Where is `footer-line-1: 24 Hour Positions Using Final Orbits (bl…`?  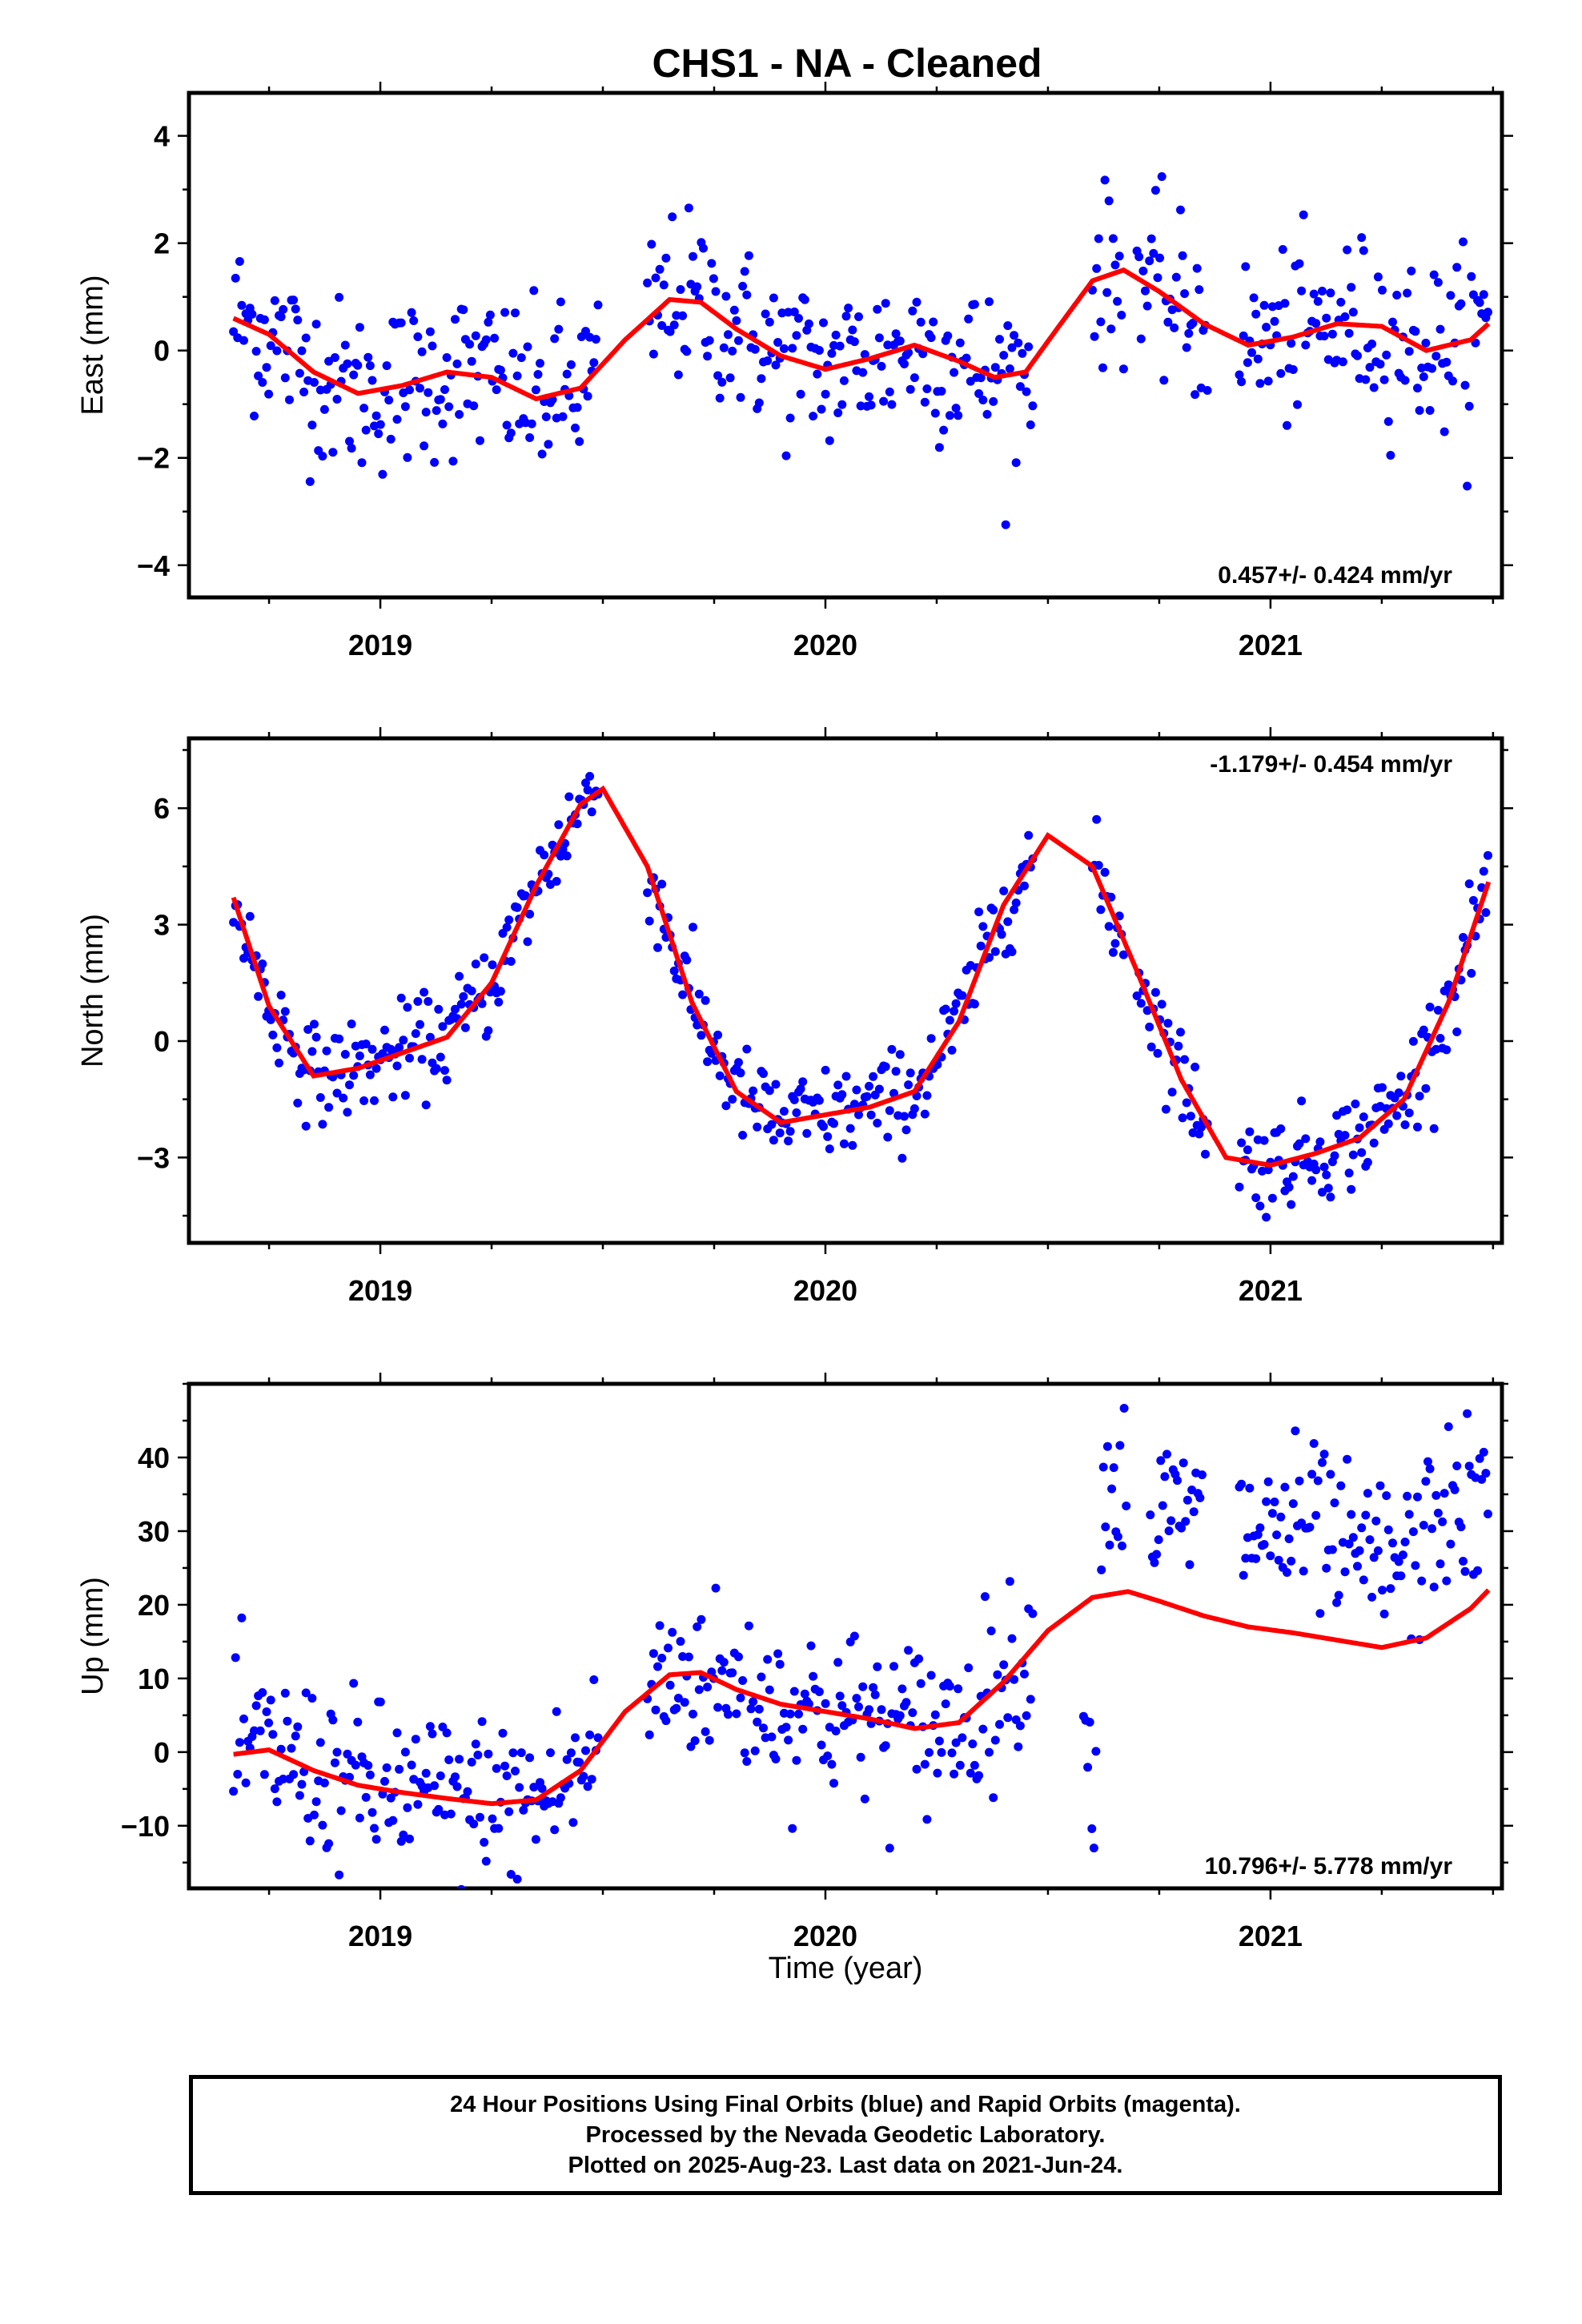 footer-line-1: 24 Hour Positions Using Final Orbits (bl… is located at coordinates (846, 2104).